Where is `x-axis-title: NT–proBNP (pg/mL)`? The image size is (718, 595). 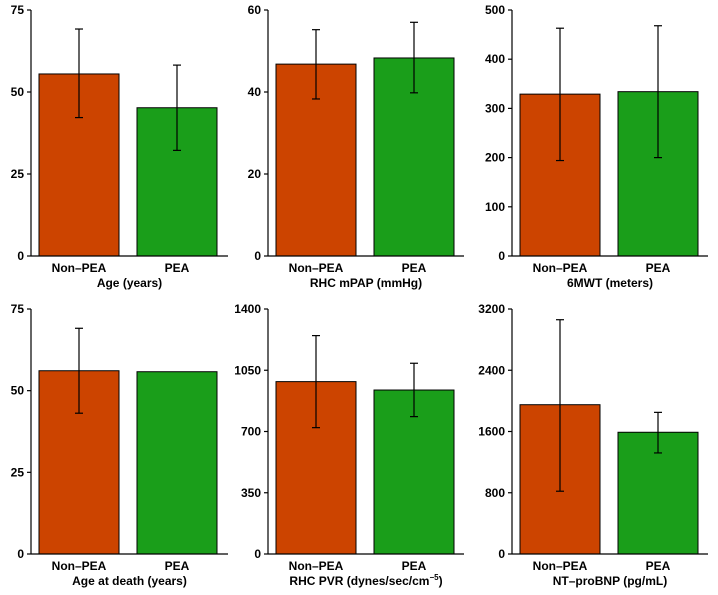 x-axis-title: NT–proBNP (pg/mL) is located at coordinates (610, 581).